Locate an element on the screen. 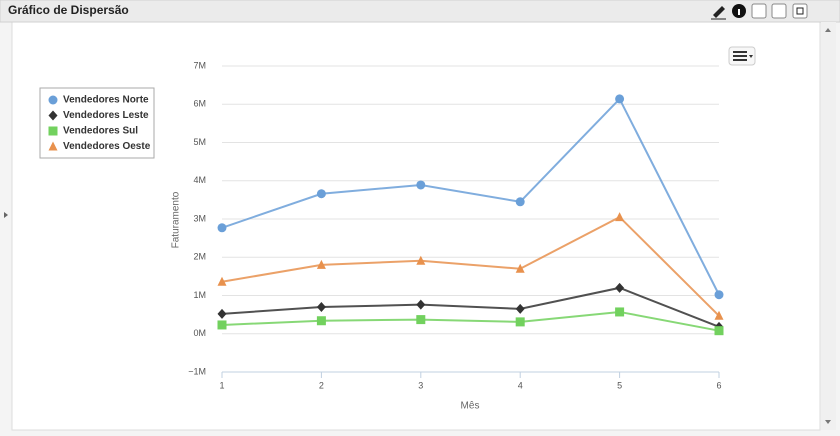 The width and height of the screenshot is (840, 436). edit-icon is located at coordinates (719, 12).